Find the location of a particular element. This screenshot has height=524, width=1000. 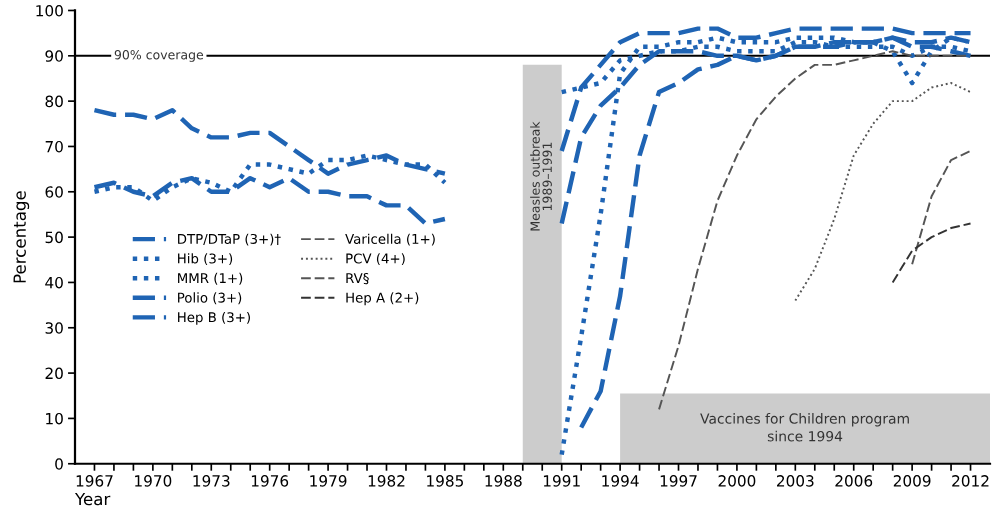

y-axis-title: Percentage is located at coordinates (21, 237).